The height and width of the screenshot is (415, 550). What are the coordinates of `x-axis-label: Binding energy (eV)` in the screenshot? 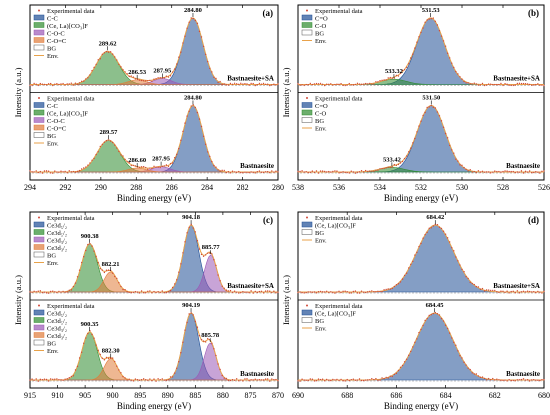 It's located at (154, 198).